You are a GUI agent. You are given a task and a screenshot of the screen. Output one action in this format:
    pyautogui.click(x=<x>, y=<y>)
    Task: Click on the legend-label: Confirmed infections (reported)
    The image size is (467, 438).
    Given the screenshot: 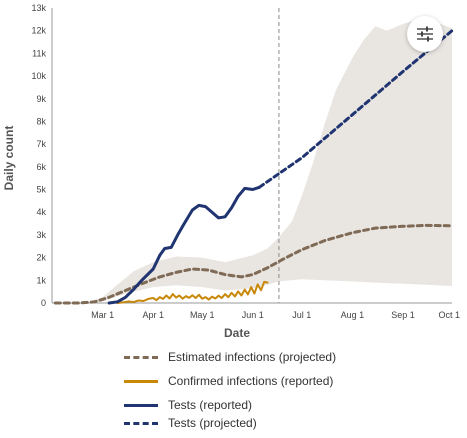 What is the action you would take?
    pyautogui.click(x=251, y=381)
    